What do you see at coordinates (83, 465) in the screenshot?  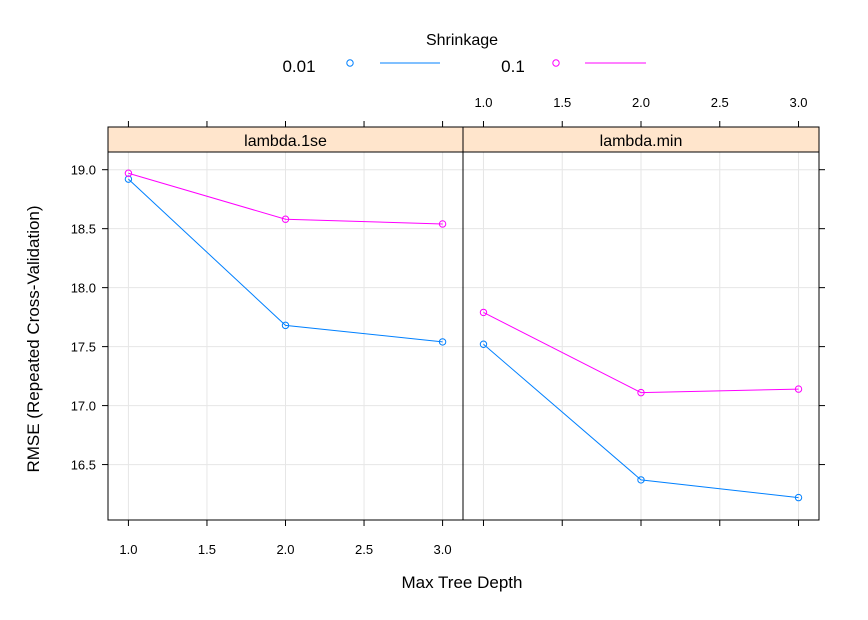 I see `y-tick-label: 16.5` at bounding box center [83, 465].